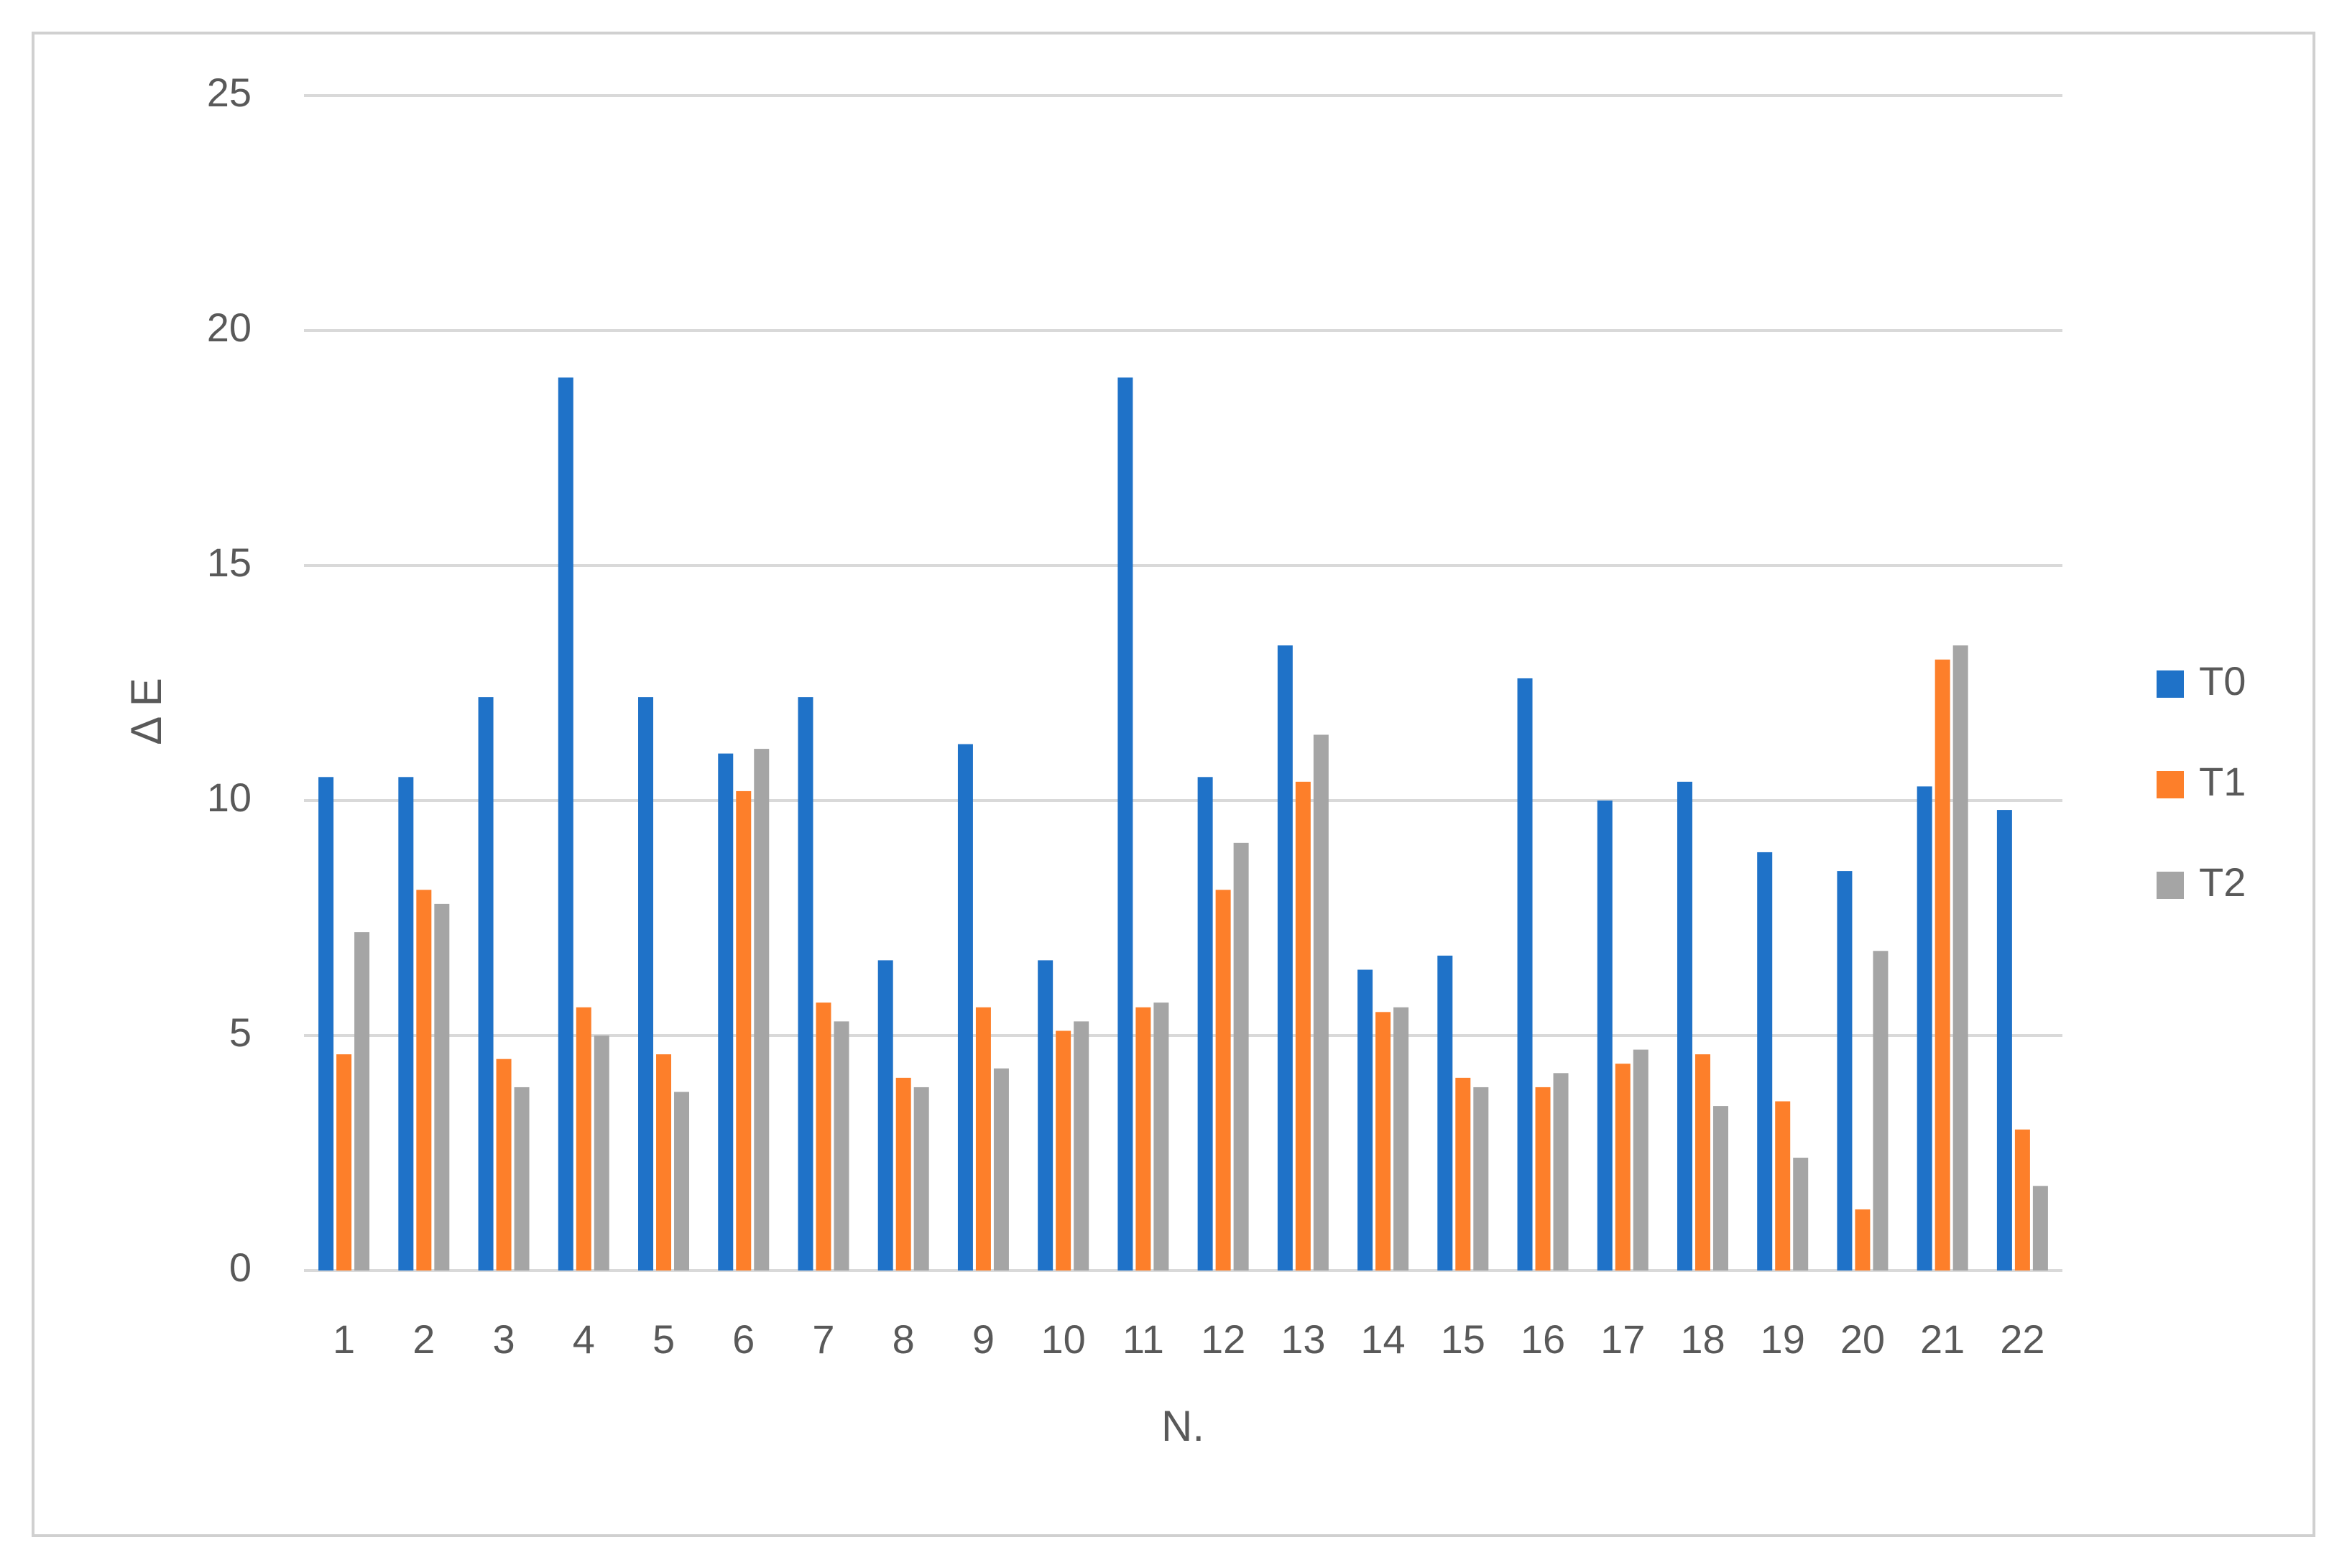 This screenshot has height=1568, width=2347. Describe the element at coordinates (229, 562) in the screenshot. I see `y-tick-label: 15` at that location.